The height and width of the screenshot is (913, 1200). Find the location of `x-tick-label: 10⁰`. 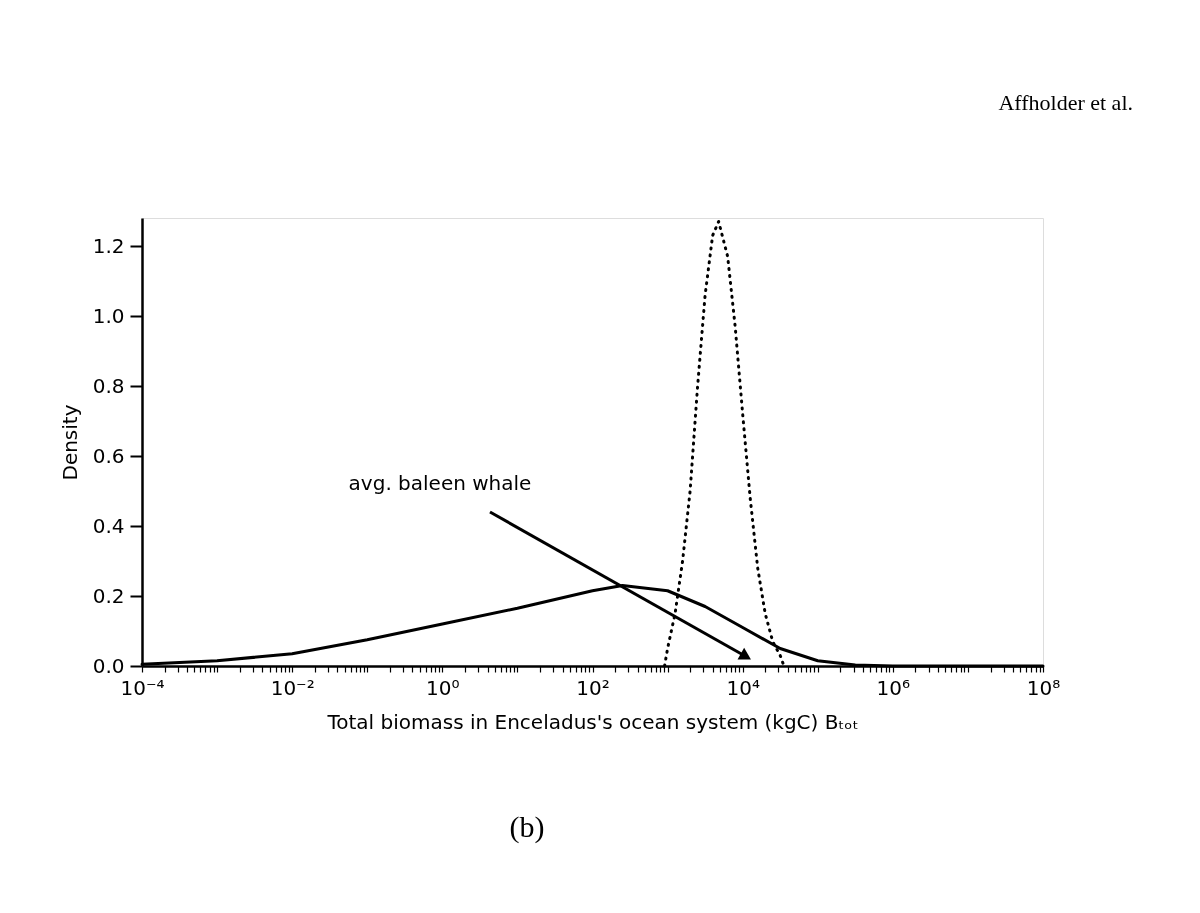

x-tick-label: 10⁰ is located at coordinates (443, 687).